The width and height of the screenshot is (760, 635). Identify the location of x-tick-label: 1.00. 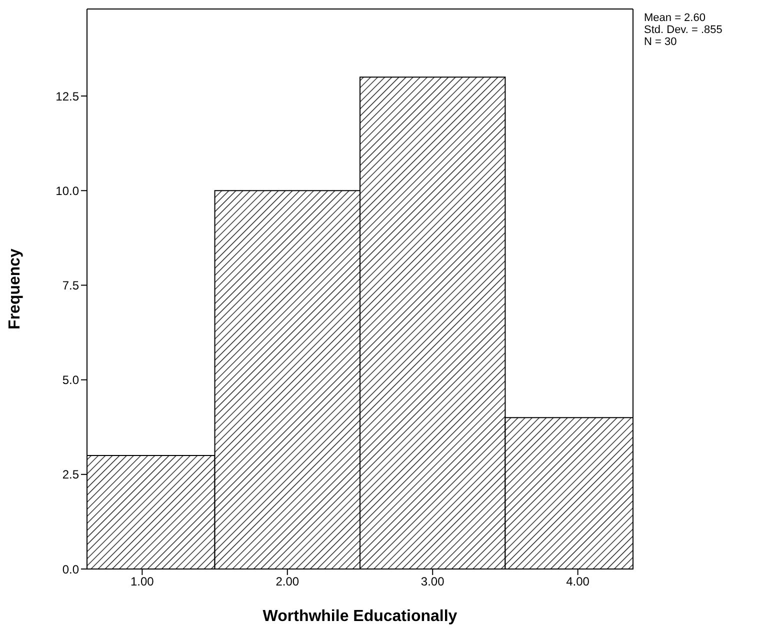
(142, 581).